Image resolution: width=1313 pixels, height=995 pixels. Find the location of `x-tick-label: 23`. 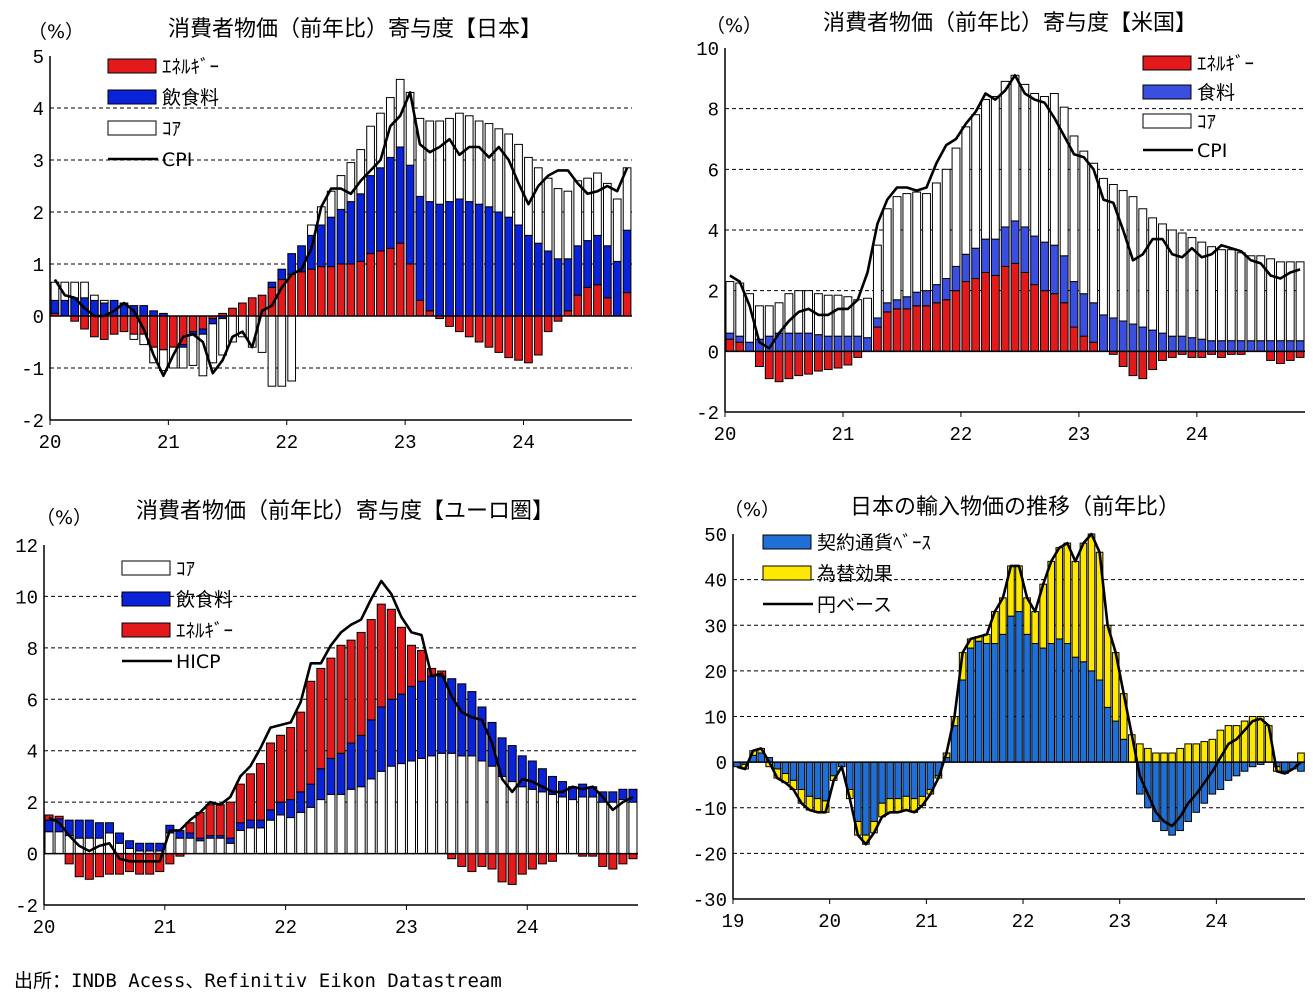

x-tick-label: 23 is located at coordinates (406, 928).